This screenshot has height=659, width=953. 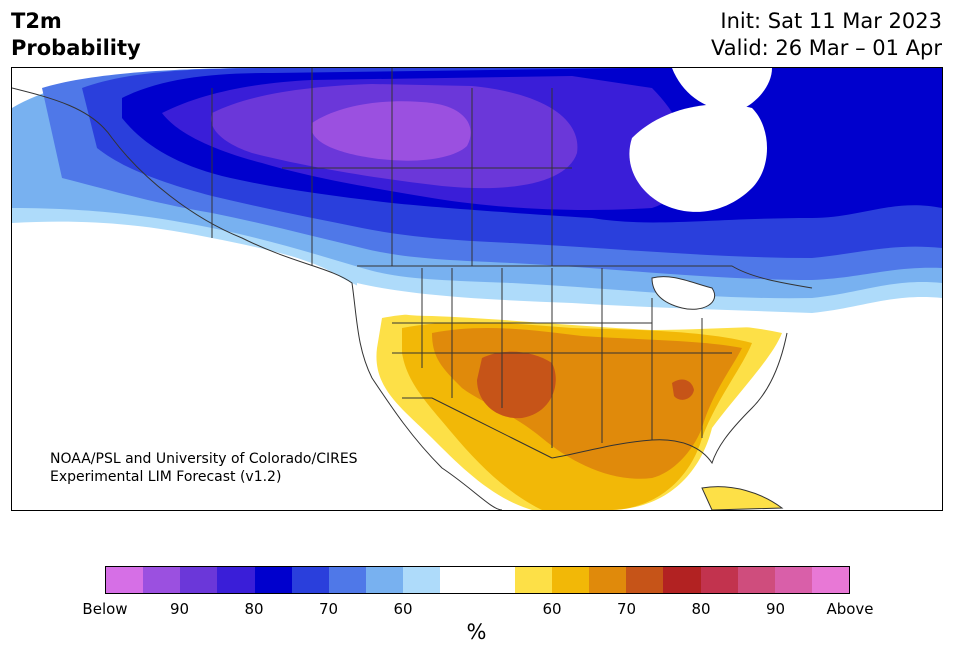 What do you see at coordinates (391, 167) in the screenshot?
I see `province-lines` at bounding box center [391, 167].